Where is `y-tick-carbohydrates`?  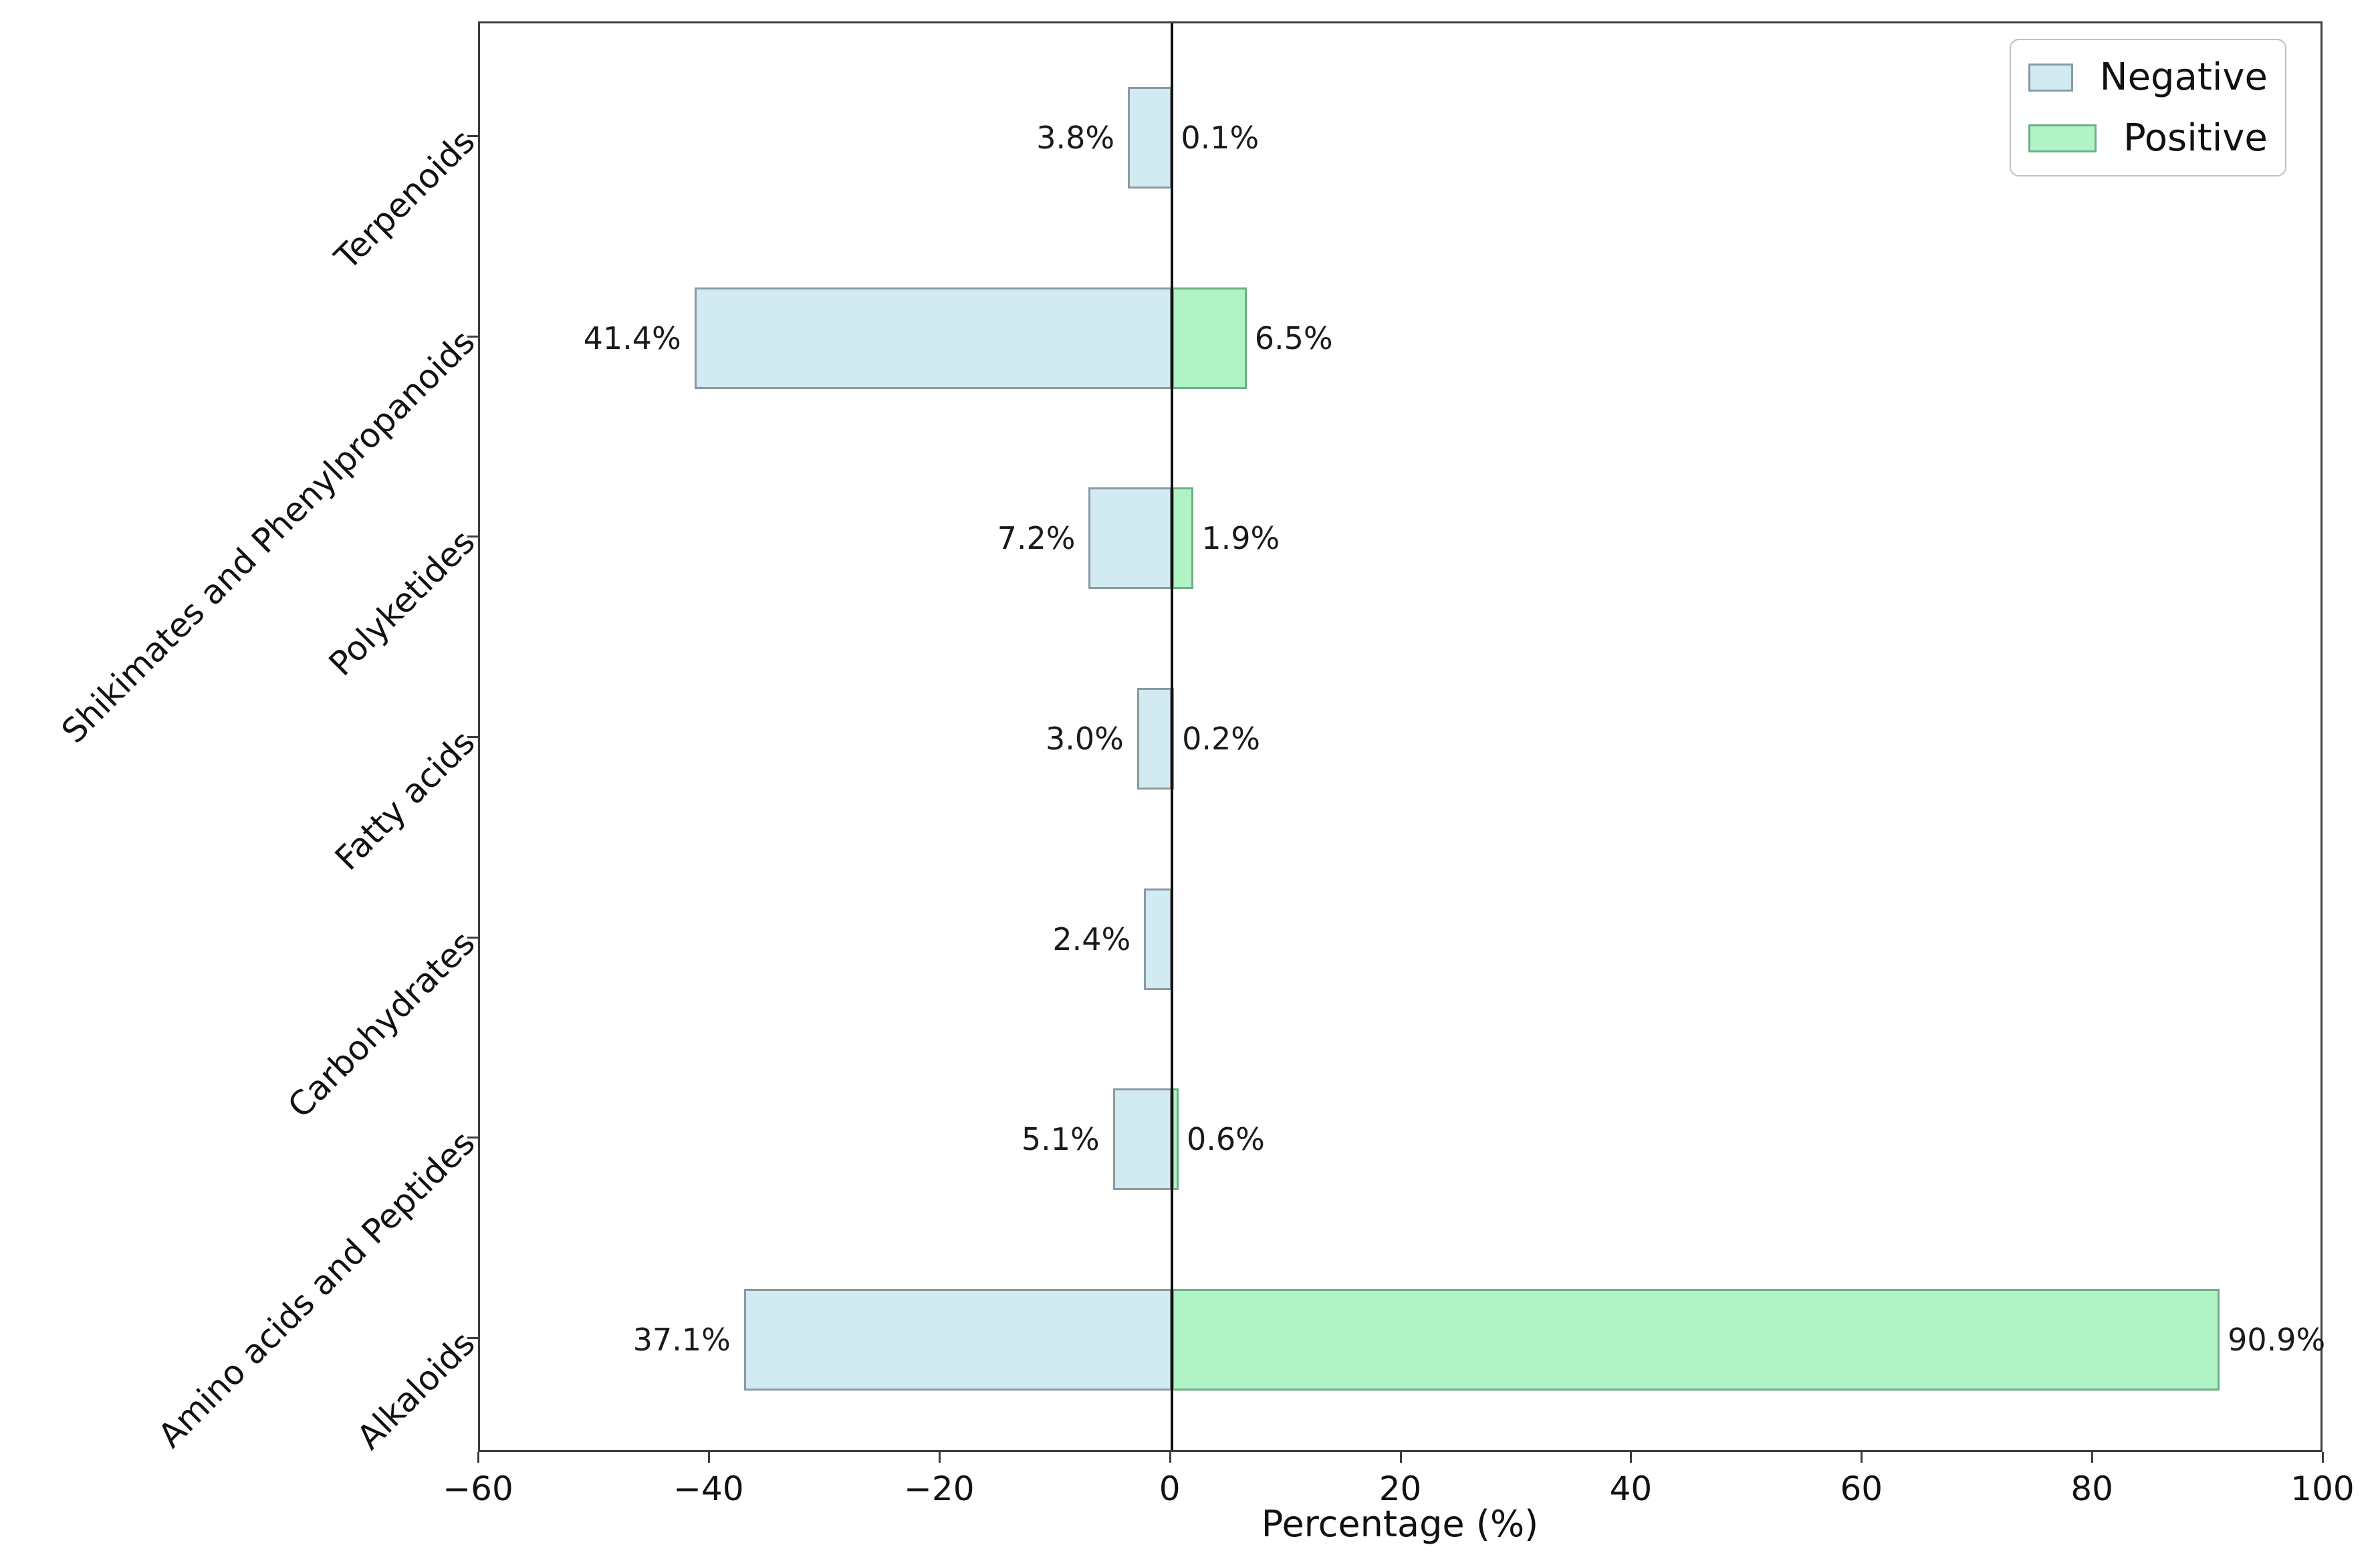 y-tick-carbohydrates is located at coordinates (472, 937).